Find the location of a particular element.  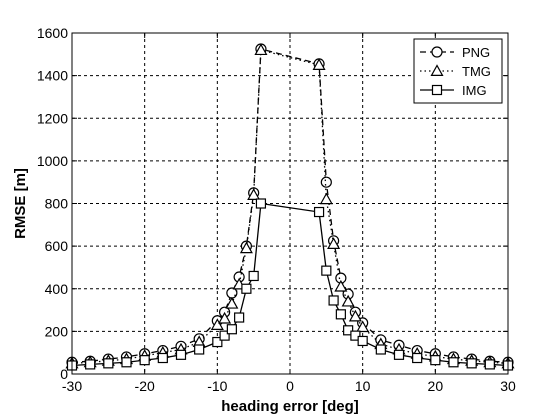

x-tick-label: -10 is located at coordinates (217, 386).